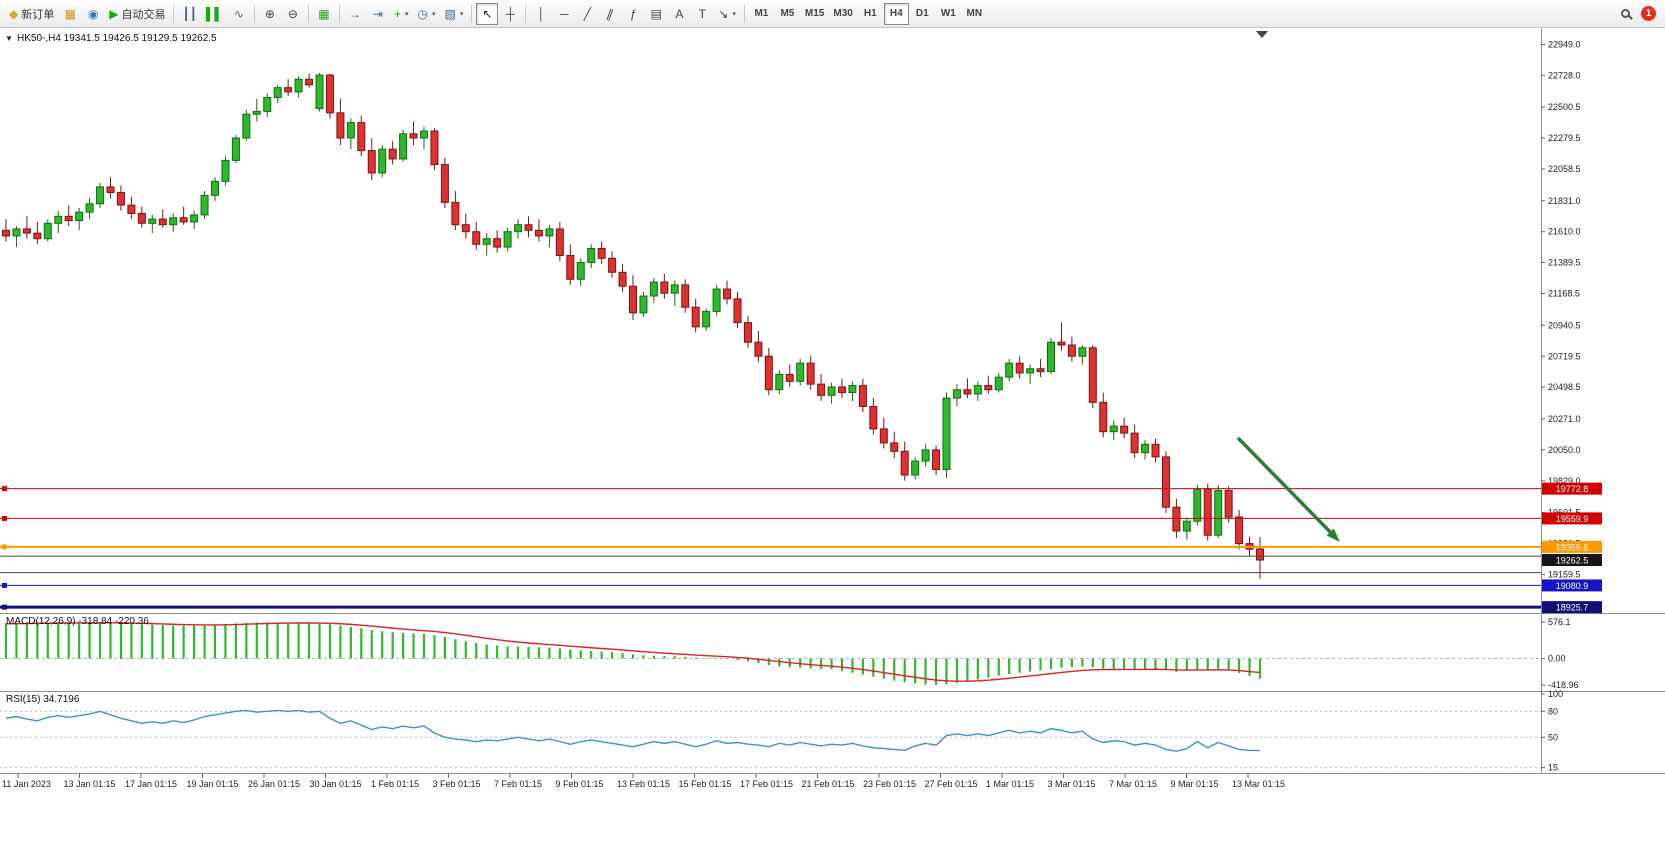 This screenshot has height=844, width=1665. I want to click on globe-icon: ◉, so click(93, 13).